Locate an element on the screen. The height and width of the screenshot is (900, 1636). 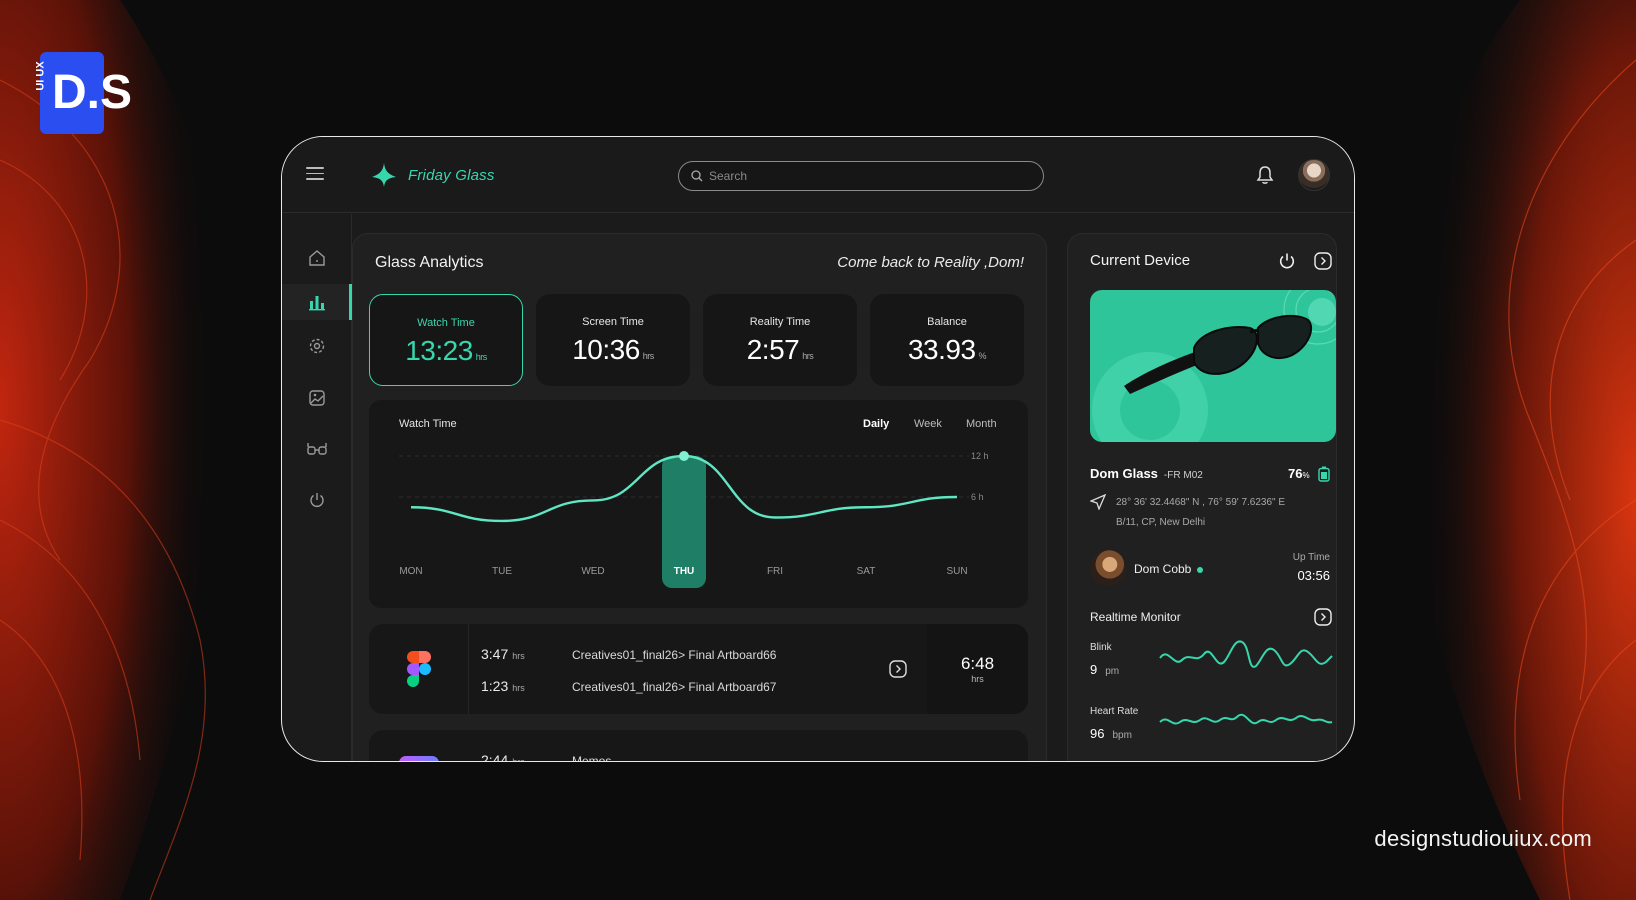
x-tick-label: MON is located at coordinates (410, 571).